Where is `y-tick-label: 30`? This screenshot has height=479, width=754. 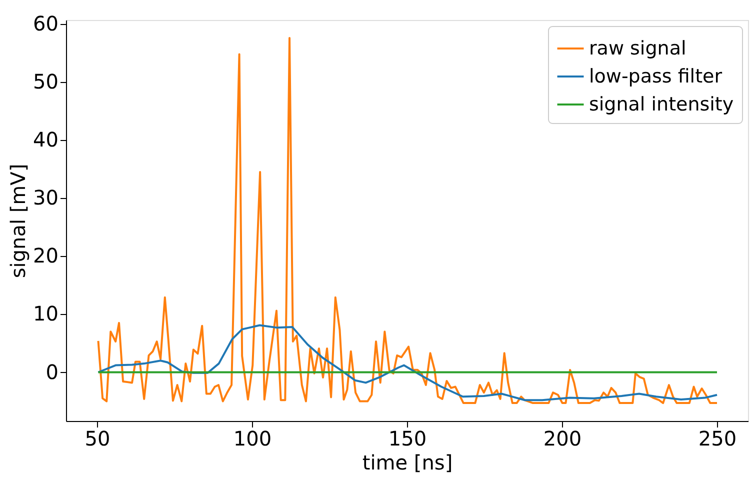
y-tick-label: 30 is located at coordinates (45, 198).